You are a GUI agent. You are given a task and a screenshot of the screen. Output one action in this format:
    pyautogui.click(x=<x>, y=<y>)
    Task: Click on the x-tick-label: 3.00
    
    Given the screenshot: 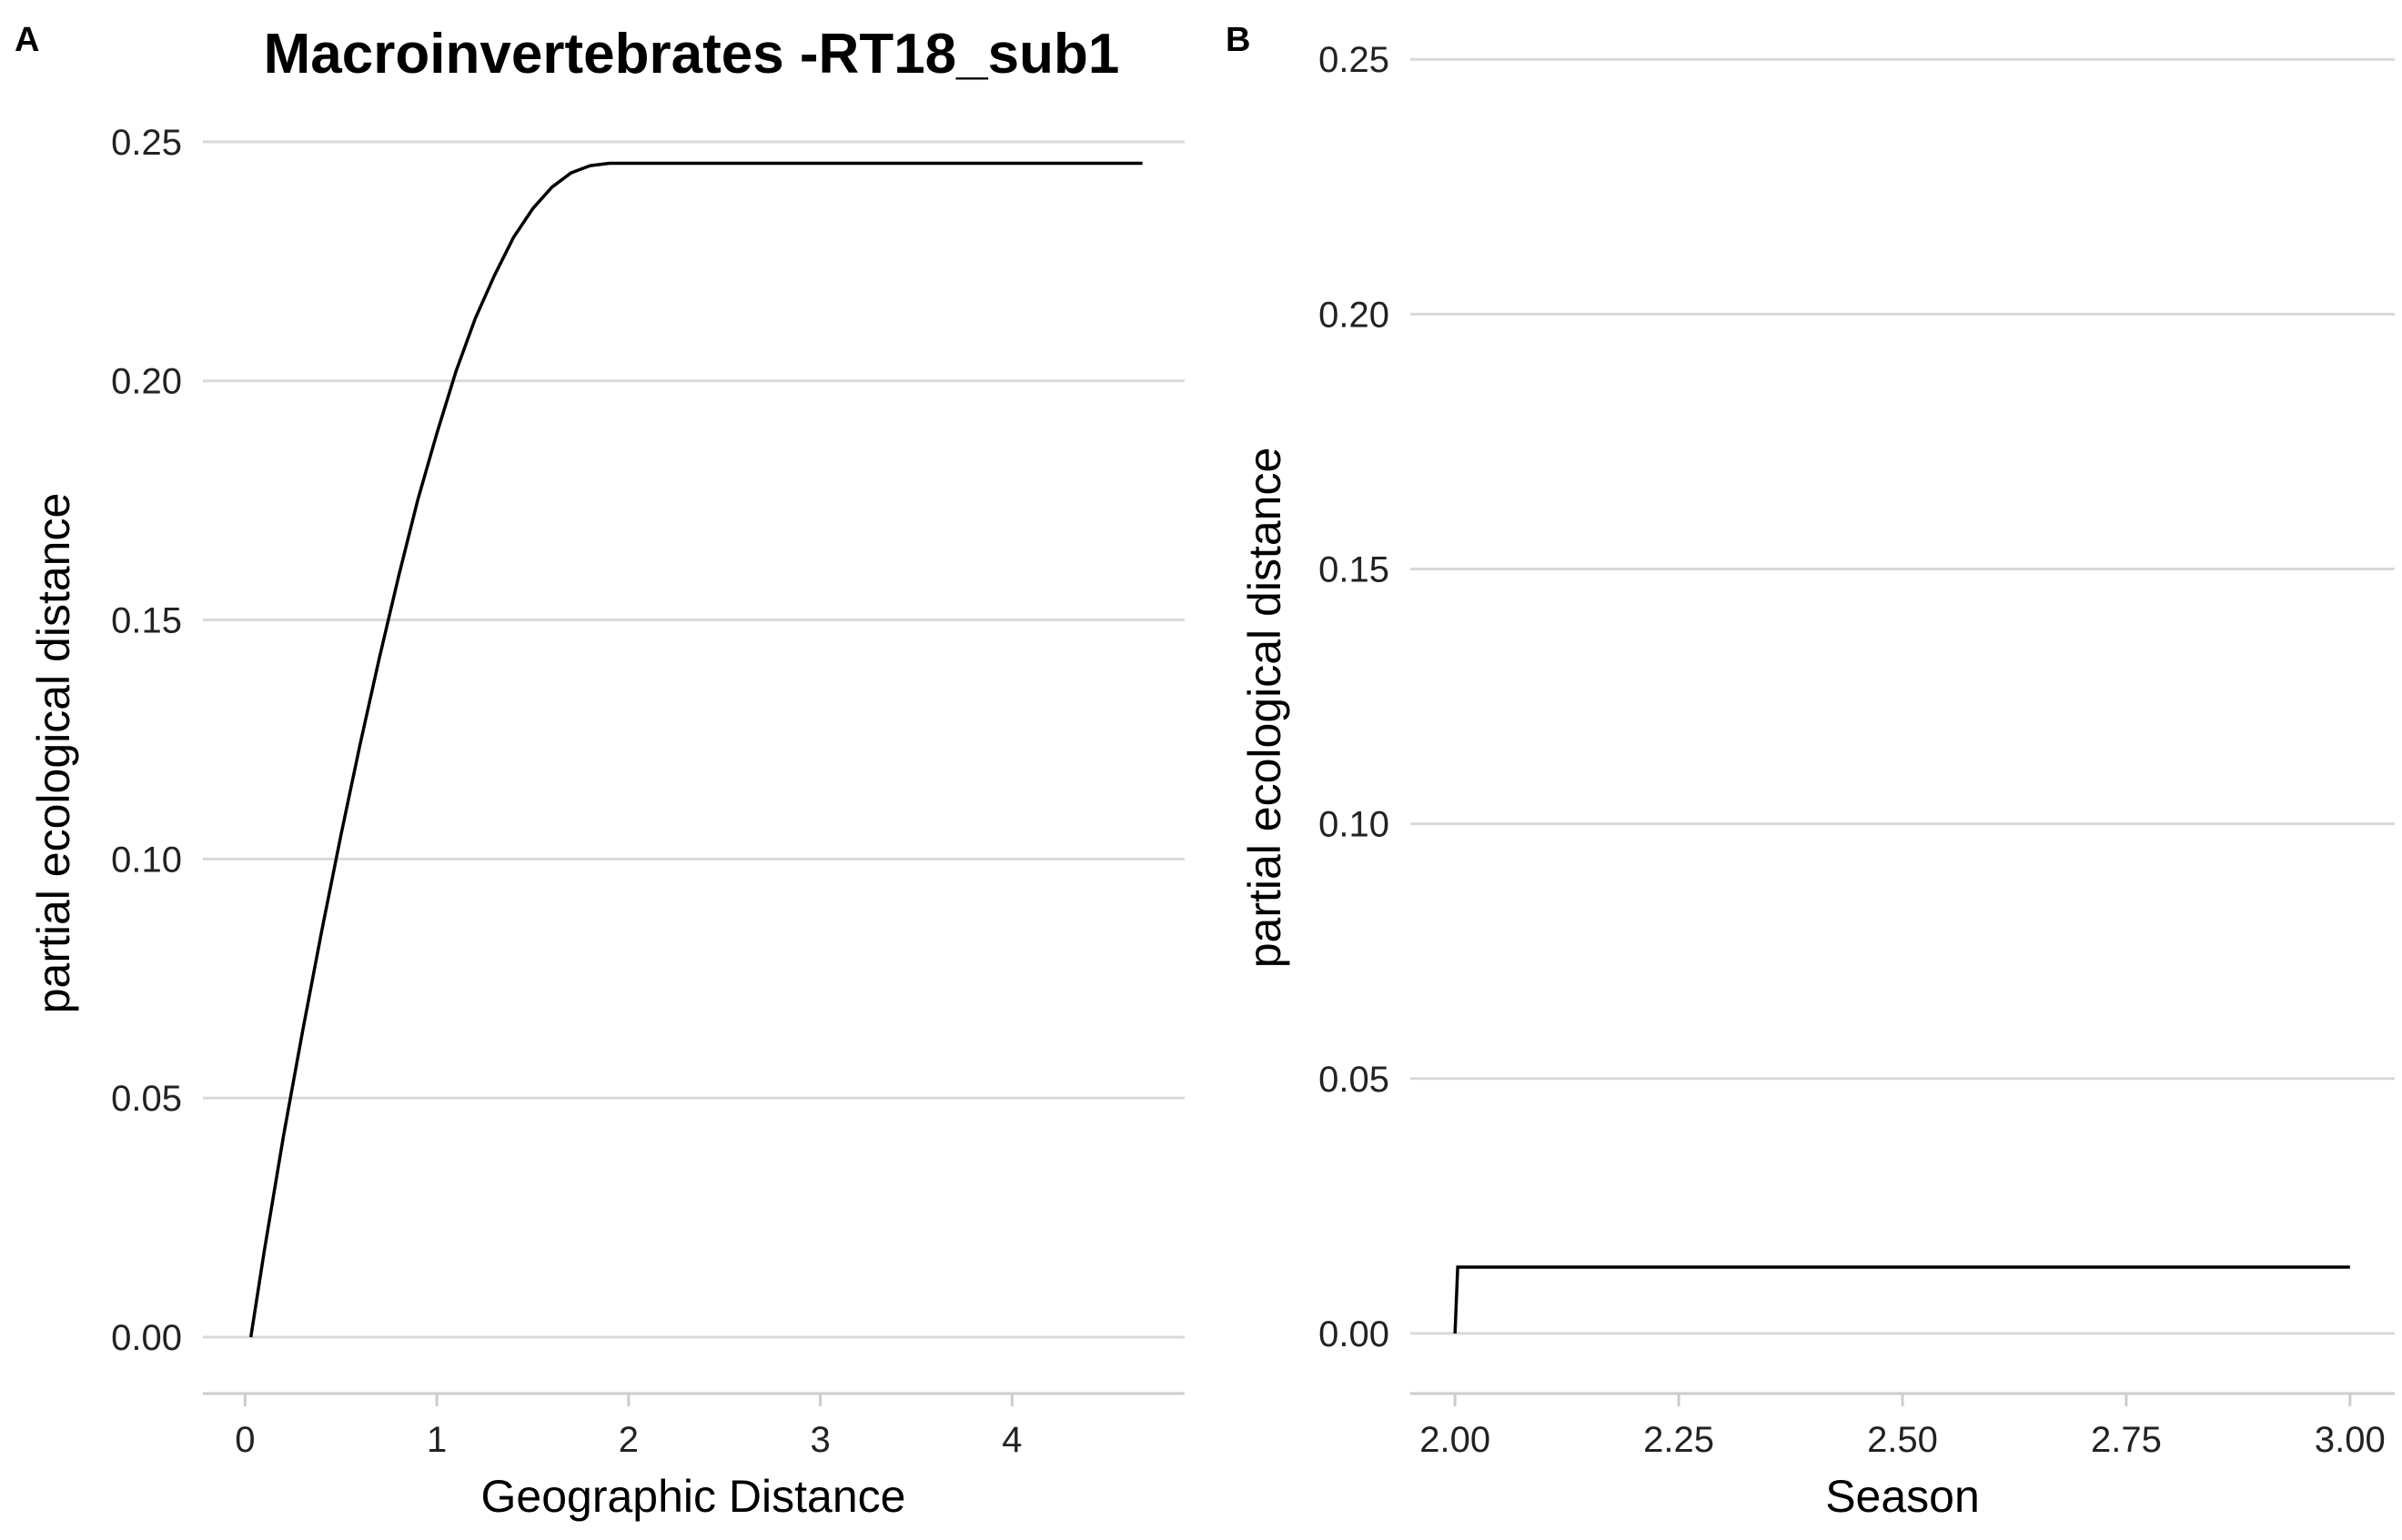 What is the action you would take?
    pyautogui.click(x=2350, y=1440)
    